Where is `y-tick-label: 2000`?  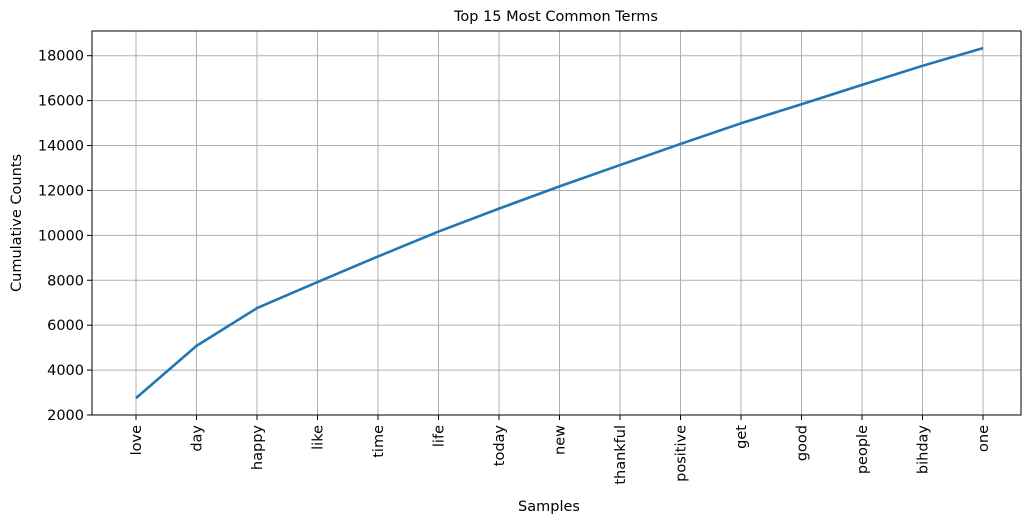 y-tick-label: 2000 is located at coordinates (65, 416).